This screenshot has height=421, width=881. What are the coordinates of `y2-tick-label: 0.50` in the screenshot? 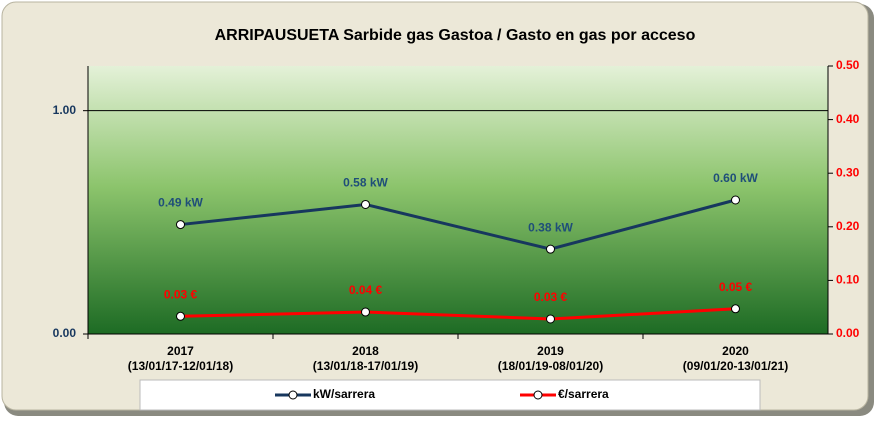 It's located at (848, 65).